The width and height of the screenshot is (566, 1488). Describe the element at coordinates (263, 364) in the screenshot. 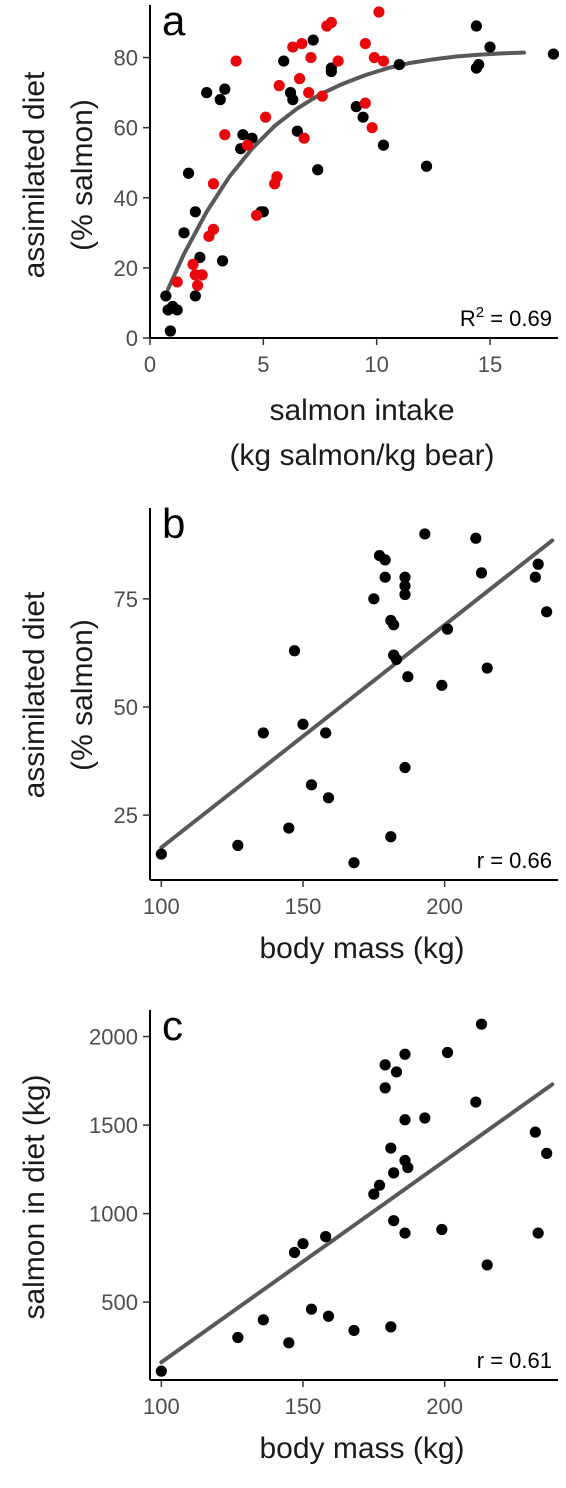

I see `x-tick-label: 5` at that location.